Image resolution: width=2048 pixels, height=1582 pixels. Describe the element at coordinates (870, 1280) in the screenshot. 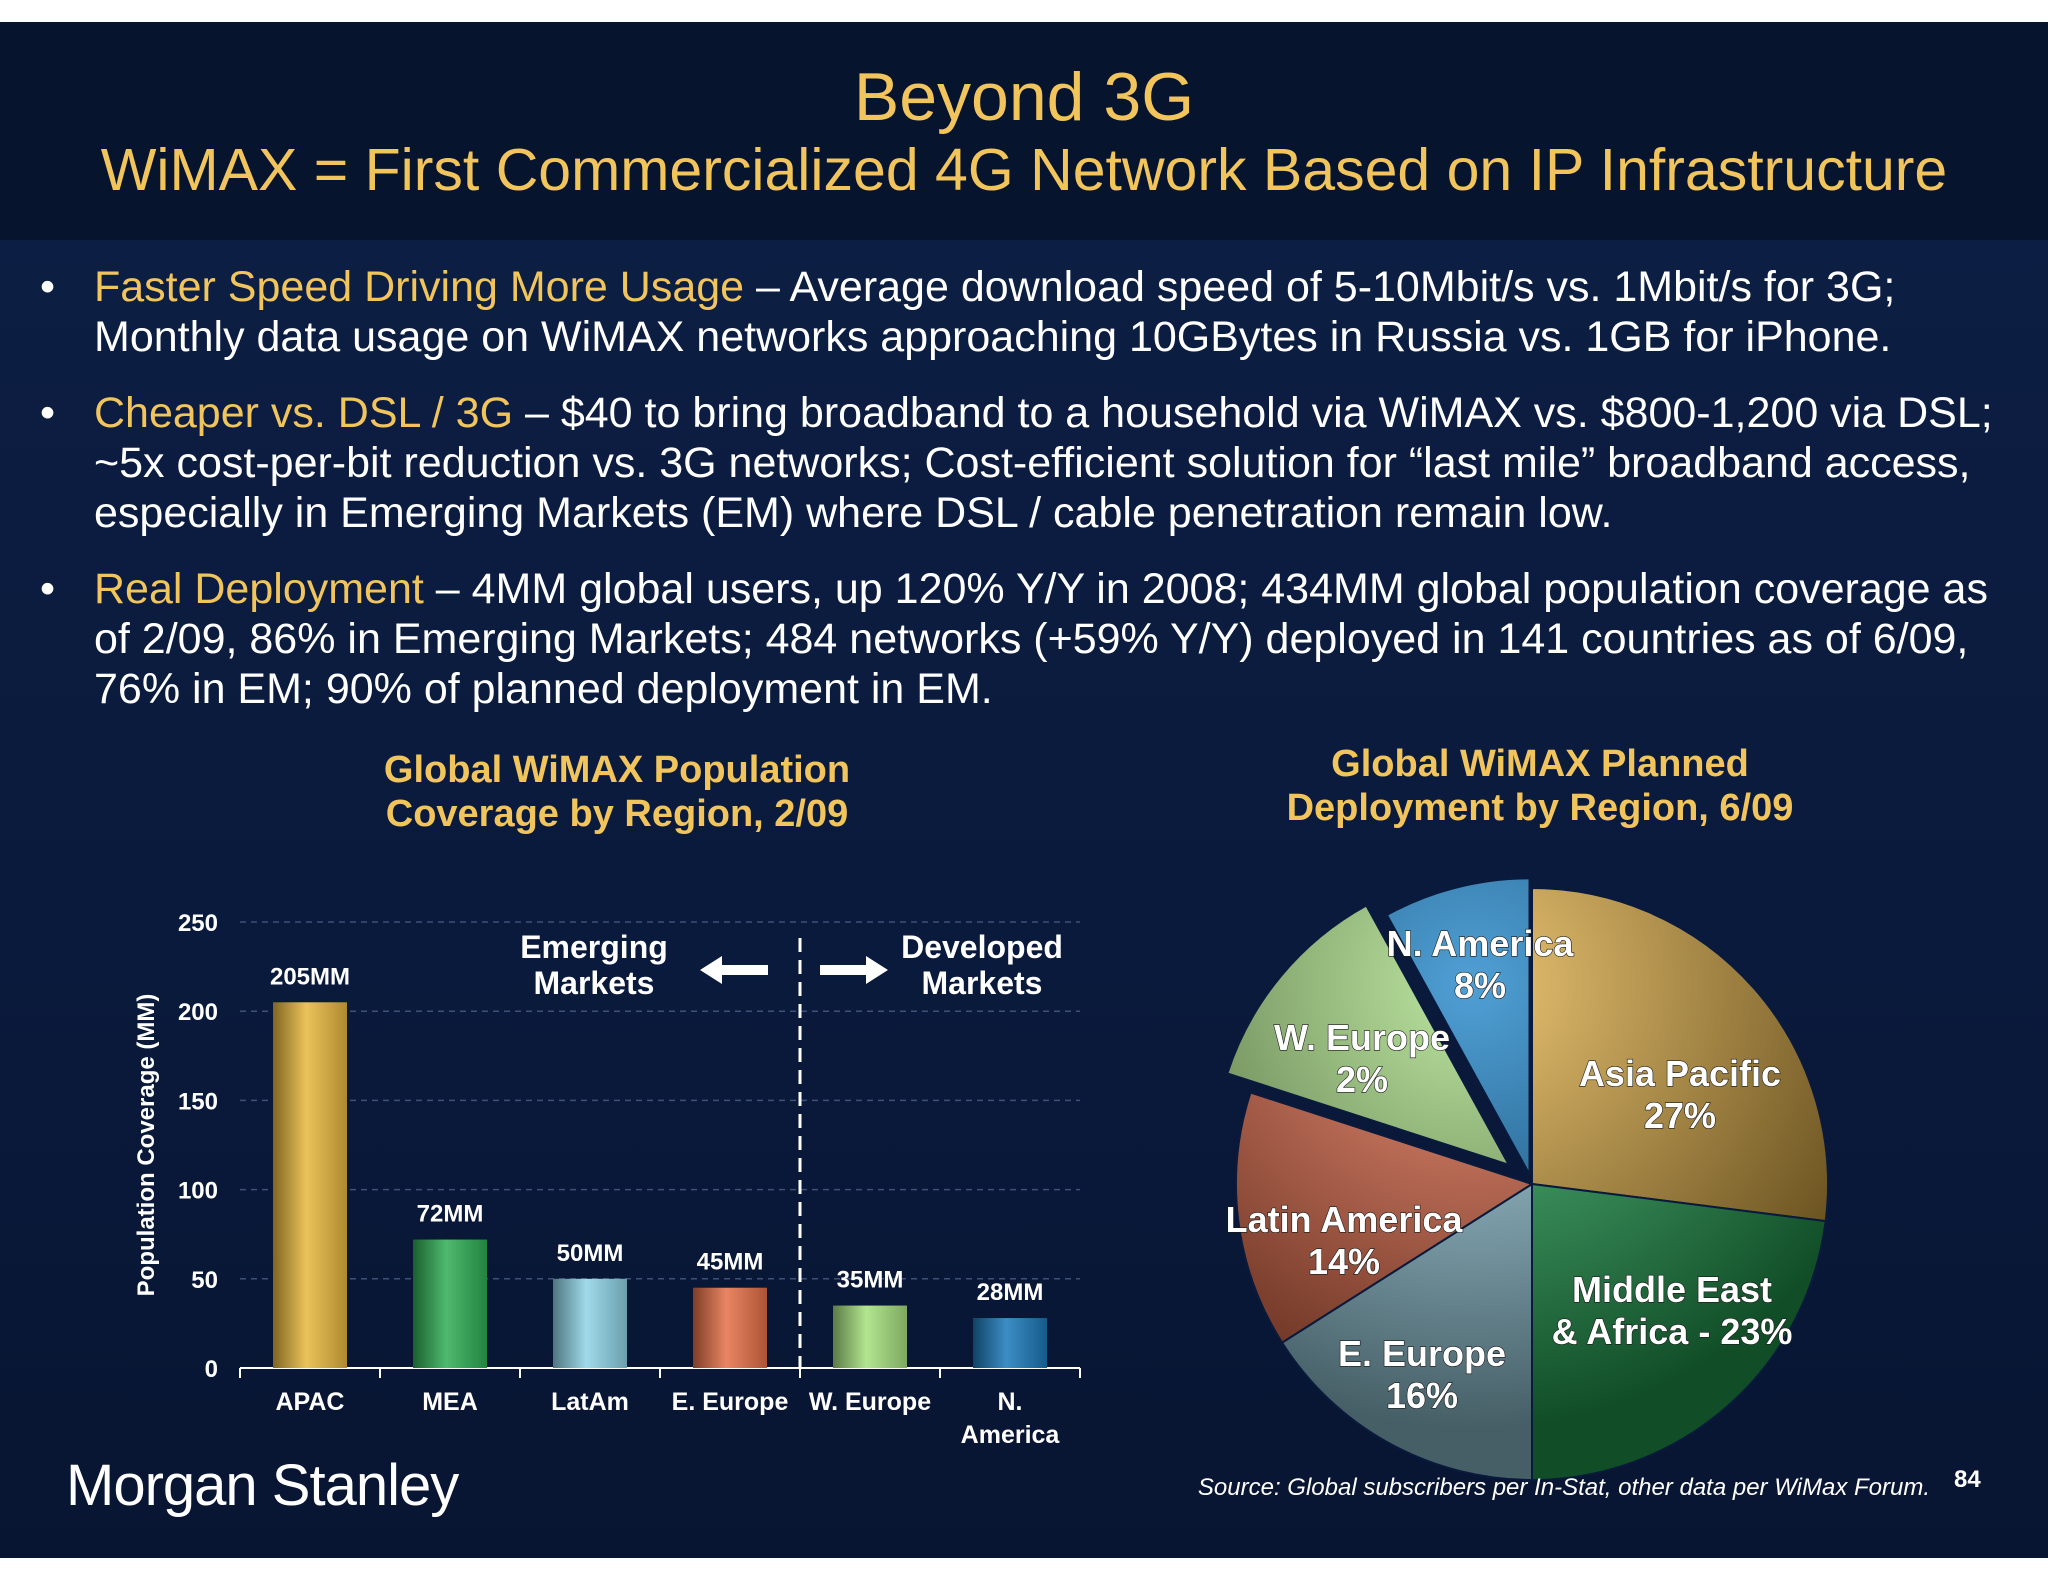

I see `bar-data-label: 35MM` at that location.